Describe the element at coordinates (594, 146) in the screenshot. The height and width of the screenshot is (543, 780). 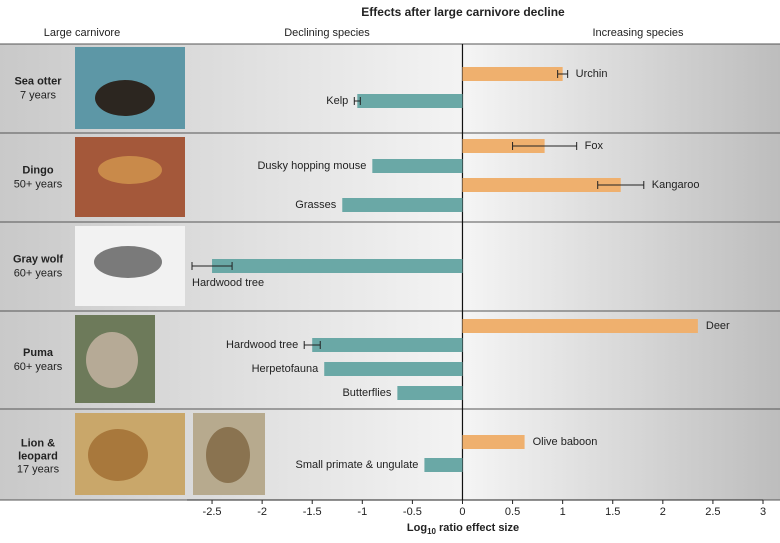
I see `bar-label: Fox` at that location.